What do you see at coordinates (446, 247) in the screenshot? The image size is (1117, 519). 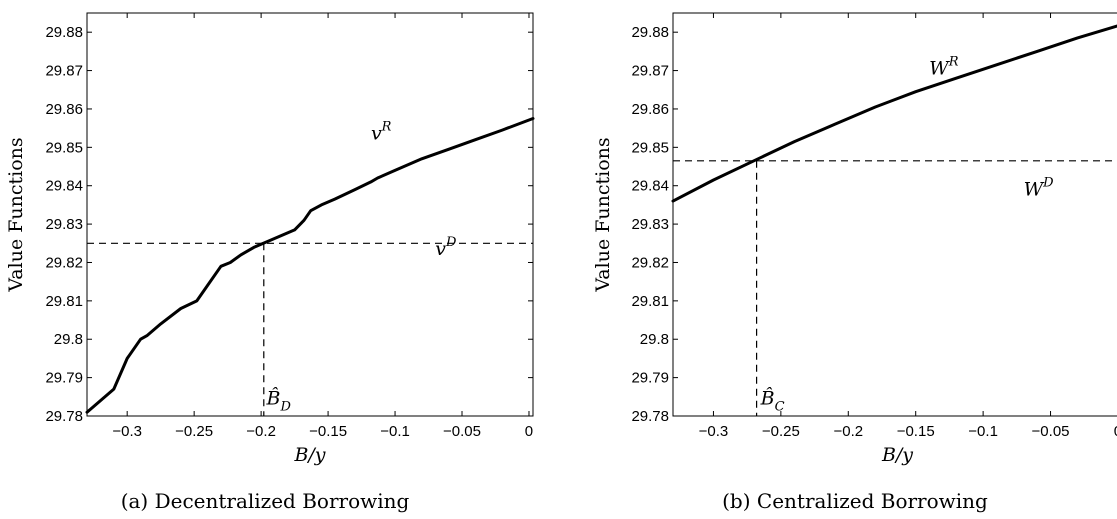 I see `series-label: vD` at bounding box center [446, 247].